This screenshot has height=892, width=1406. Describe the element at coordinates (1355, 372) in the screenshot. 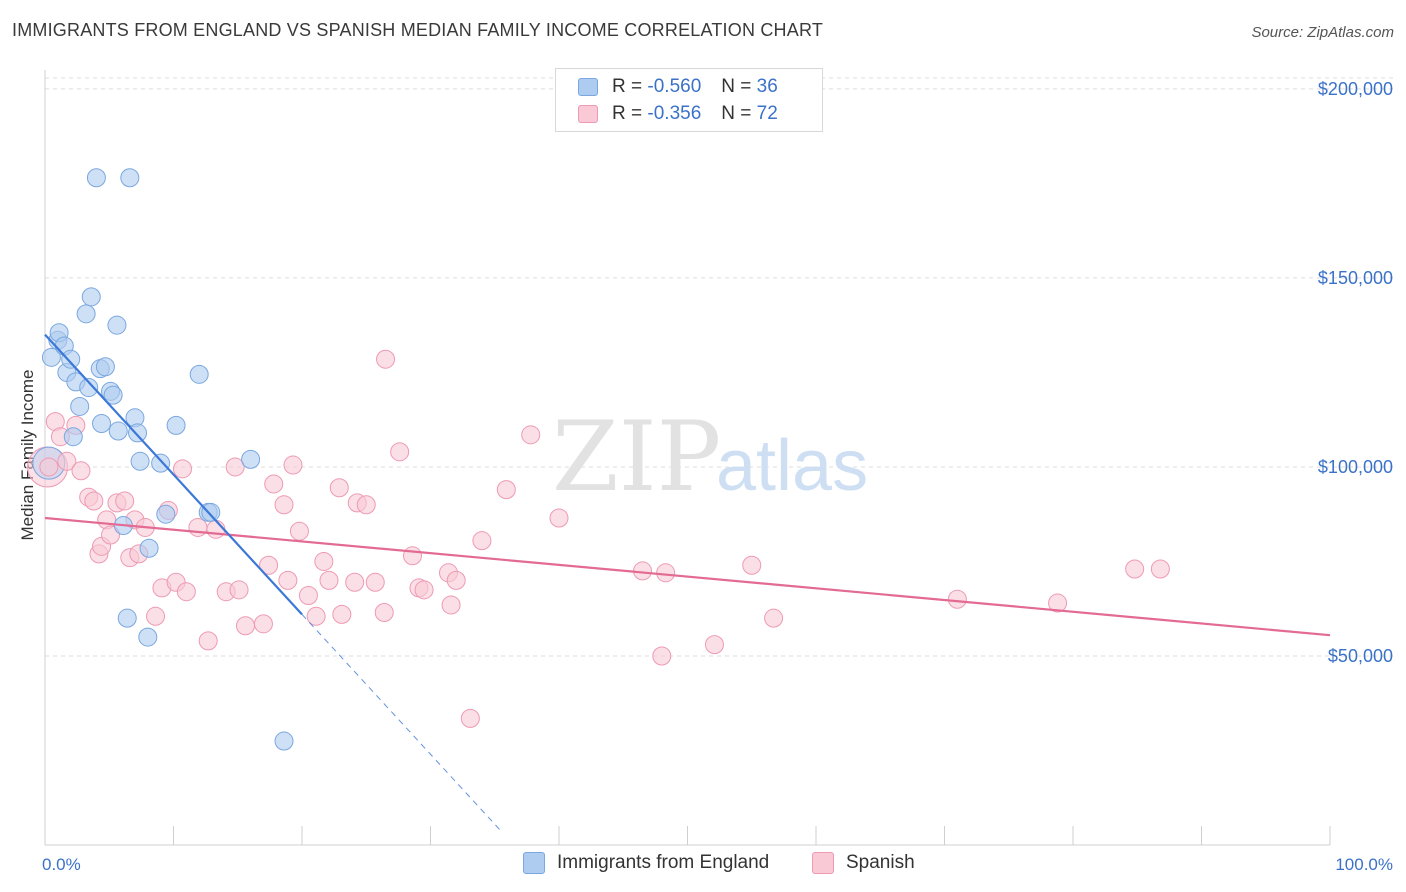

I see `y-tick-labels: $50,000 $100,000 $150,000 $200,000` at that location.